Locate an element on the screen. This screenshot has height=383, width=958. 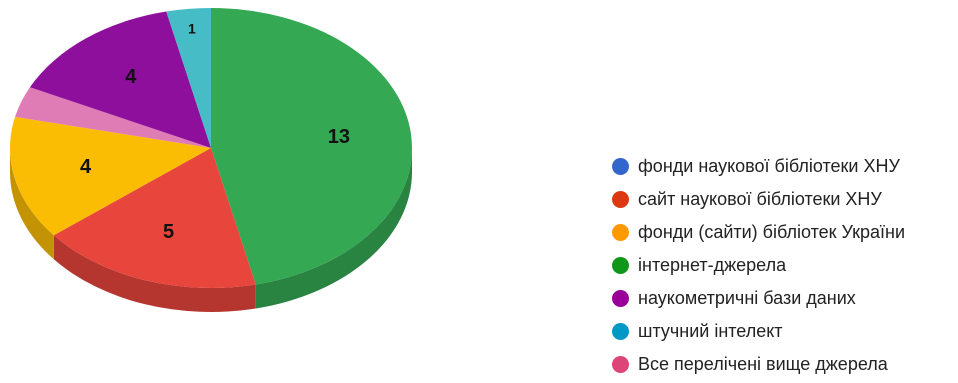
legend-label: фонди (сайти) бібліотек України is located at coordinates (772, 232).